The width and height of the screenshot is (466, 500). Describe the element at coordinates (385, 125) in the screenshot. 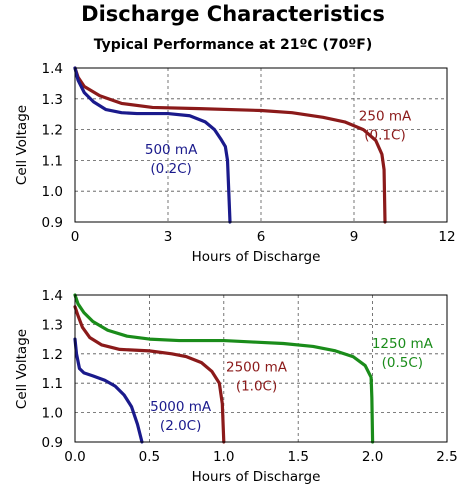

I see `series-label-1: 250 mA (0.1C)` at that location.